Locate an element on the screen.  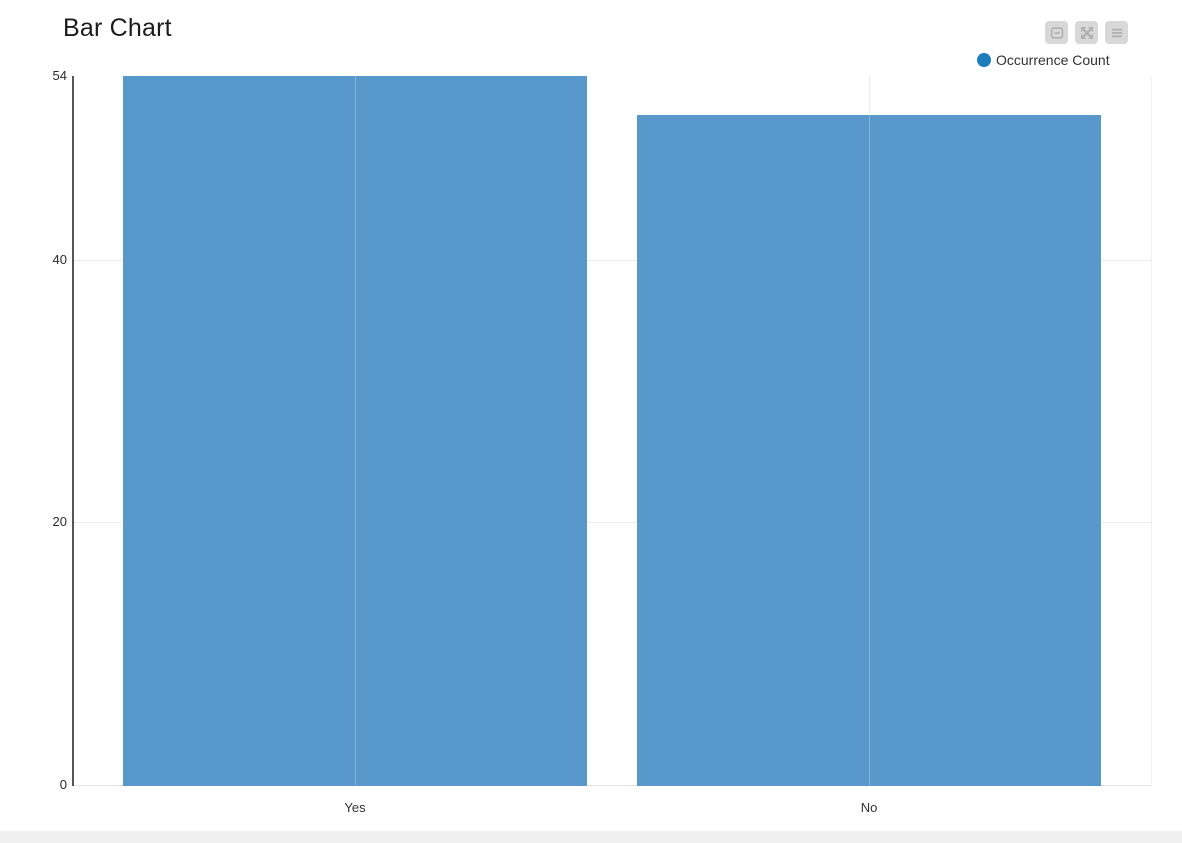
menu-button is located at coordinates (1116, 32).